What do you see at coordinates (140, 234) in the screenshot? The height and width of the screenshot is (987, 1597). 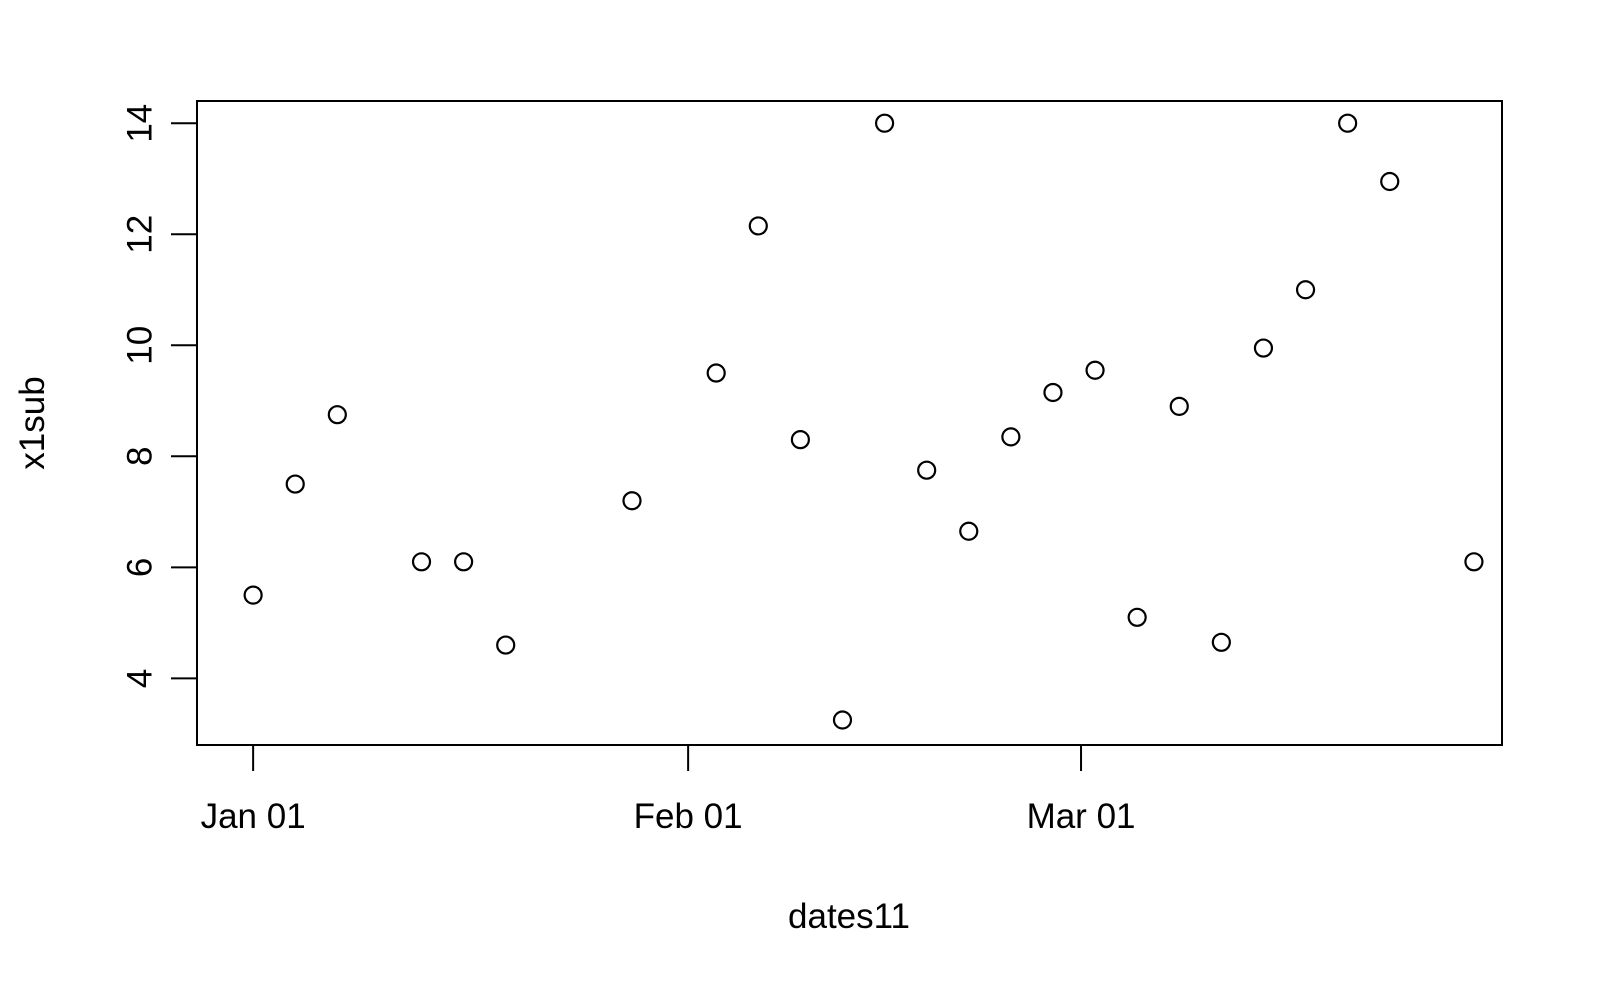 I see `y-tick-label: 12` at bounding box center [140, 234].